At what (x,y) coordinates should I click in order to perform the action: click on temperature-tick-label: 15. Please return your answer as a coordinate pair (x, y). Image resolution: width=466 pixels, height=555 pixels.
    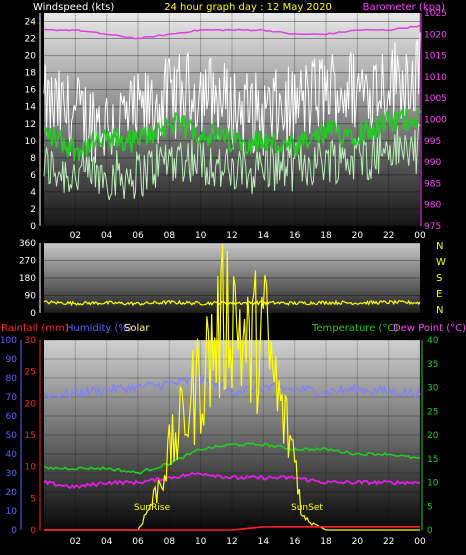
    Looking at the image, I should click on (432, 460).